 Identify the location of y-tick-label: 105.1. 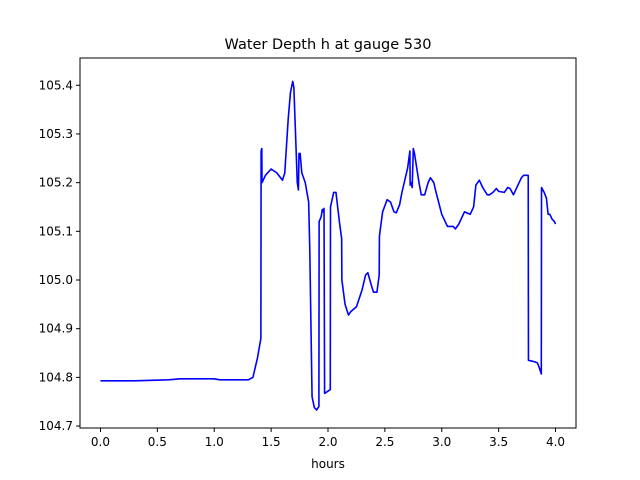
(56, 231).